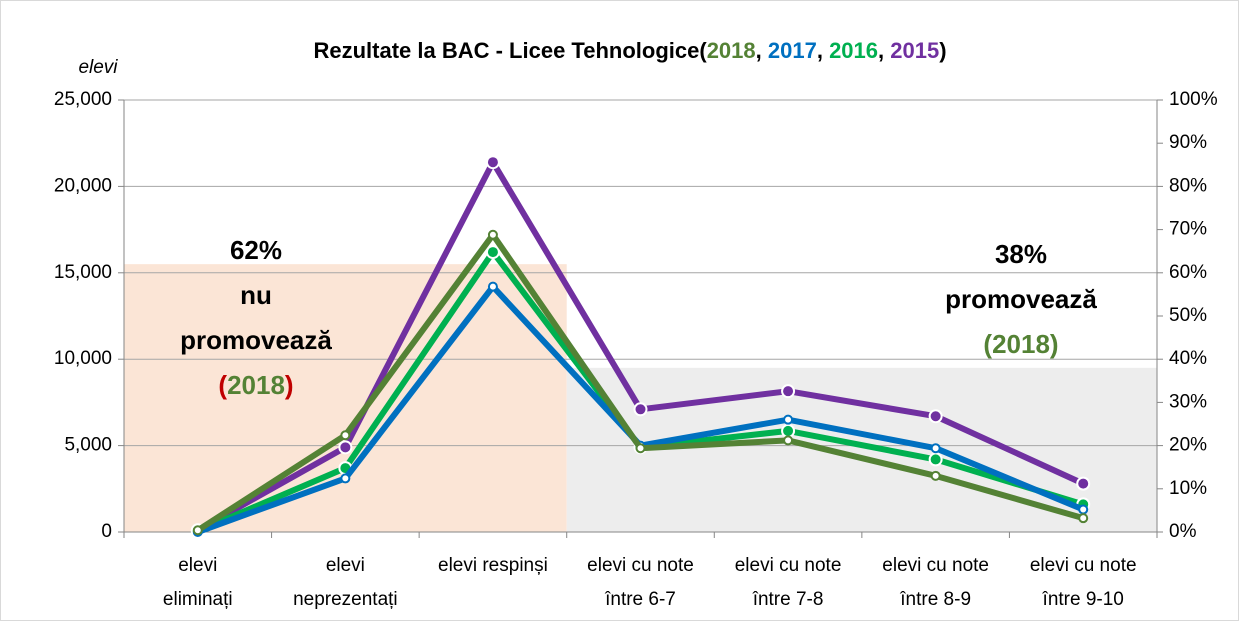  What do you see at coordinates (1188, 445) in the screenshot?
I see `y2-tick-label: 20%` at bounding box center [1188, 445].